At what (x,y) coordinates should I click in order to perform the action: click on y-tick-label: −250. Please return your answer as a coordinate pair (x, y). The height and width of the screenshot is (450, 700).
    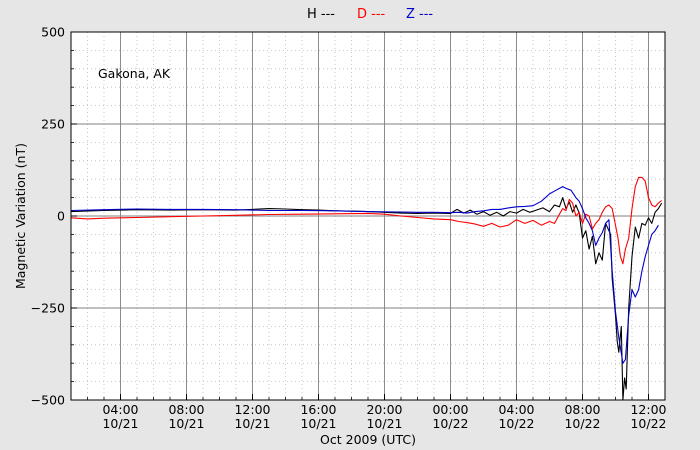
    Looking at the image, I should click on (48, 308).